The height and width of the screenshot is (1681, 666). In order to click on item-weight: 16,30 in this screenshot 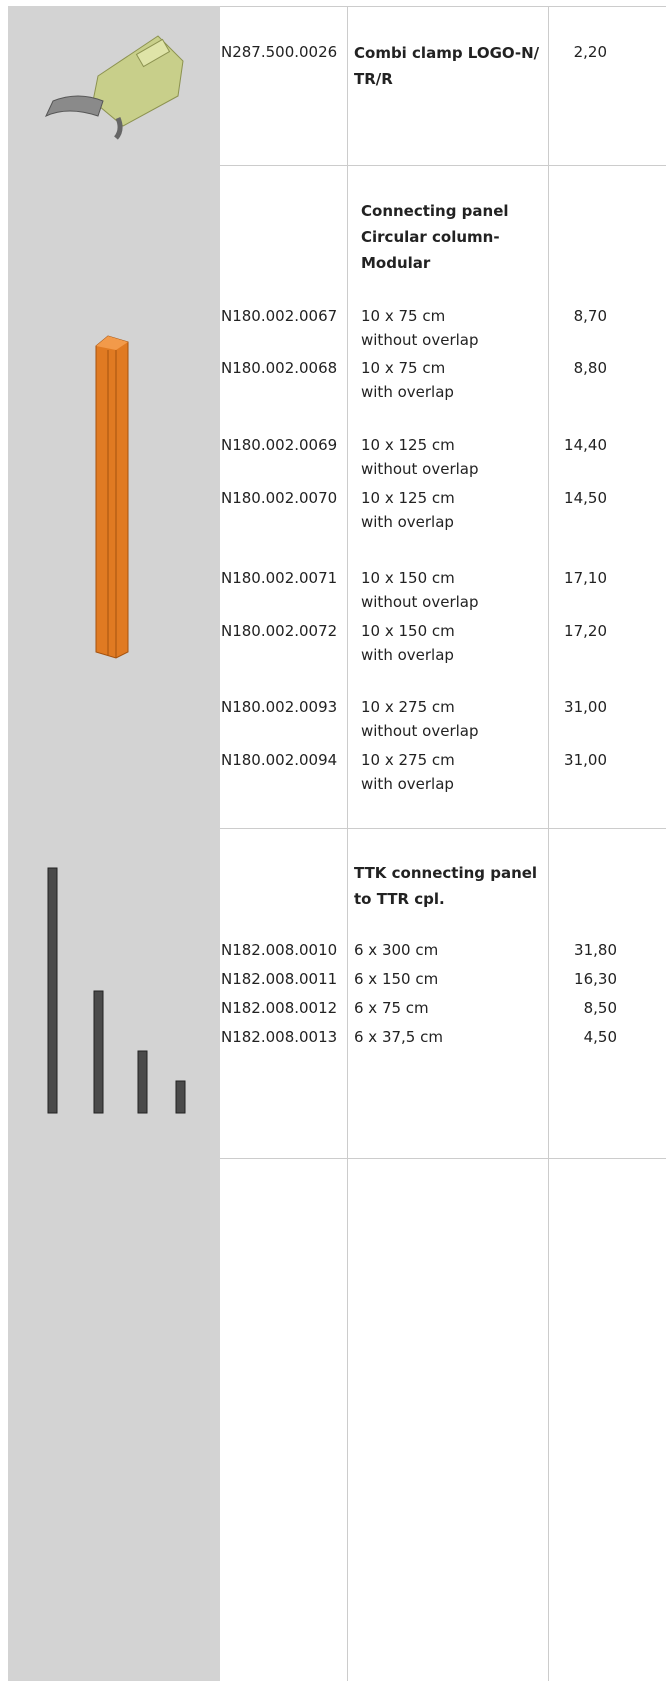, I will do `click(595, 979)`.